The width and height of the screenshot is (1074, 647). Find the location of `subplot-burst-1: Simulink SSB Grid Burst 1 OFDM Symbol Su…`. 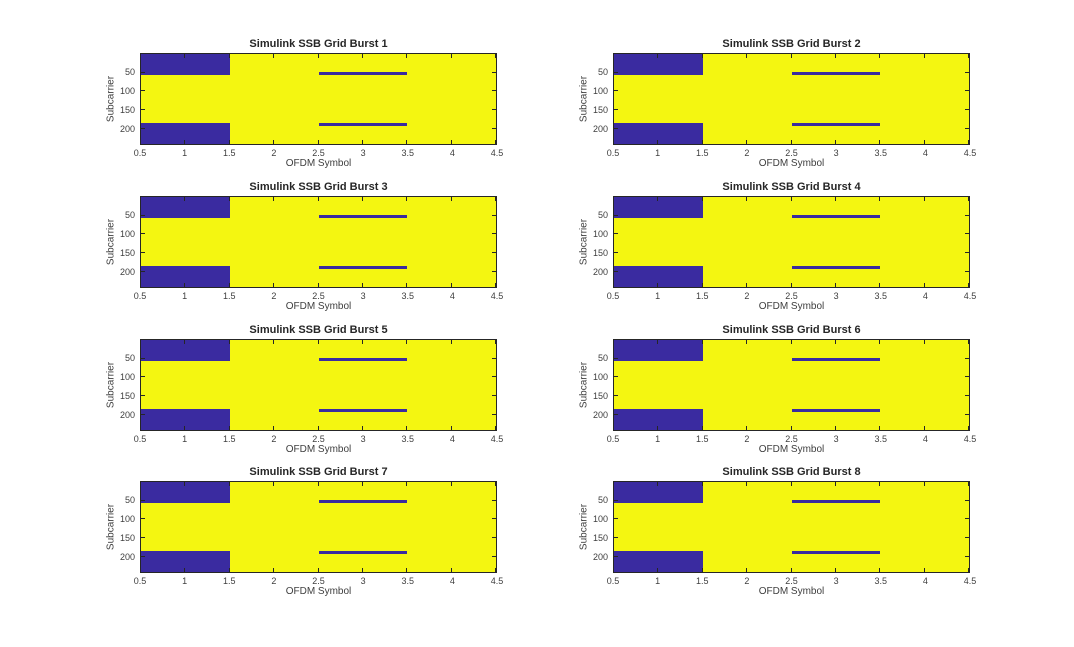

subplot-burst-1: Simulink SSB Grid Burst 1 OFDM Symbol Su… is located at coordinates (305, 103).